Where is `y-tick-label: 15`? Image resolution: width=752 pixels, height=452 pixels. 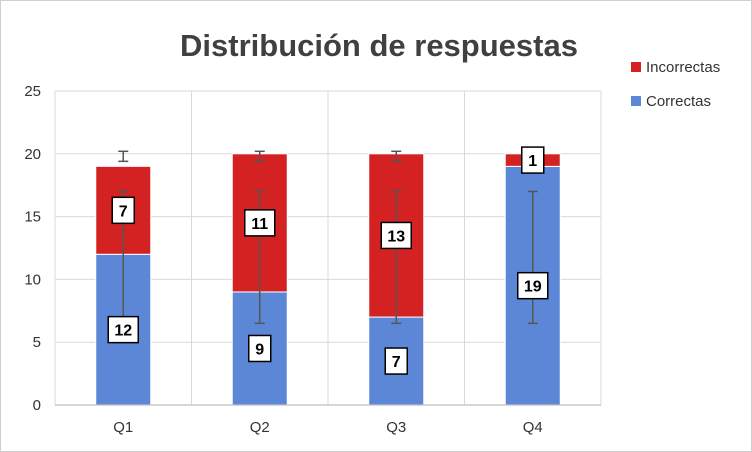 y-tick-label: 15 is located at coordinates (32, 217).